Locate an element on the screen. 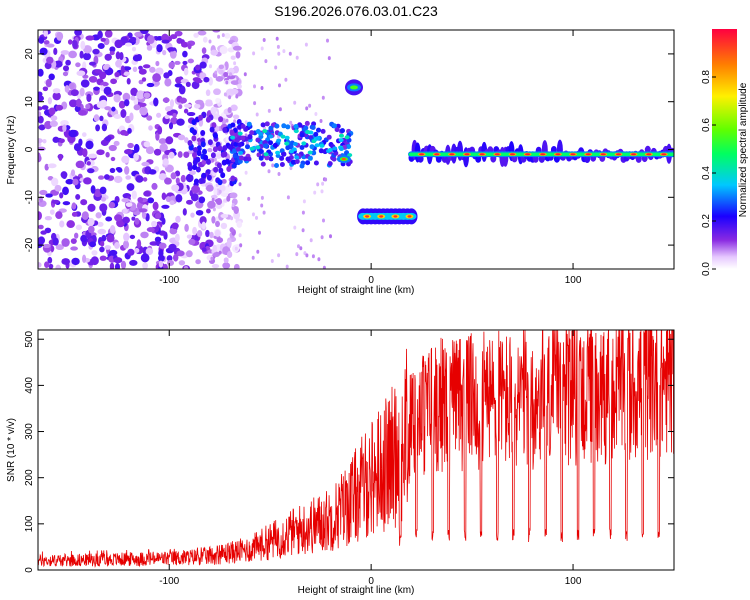  snr-ytick-label: 0 is located at coordinates (29, 570).